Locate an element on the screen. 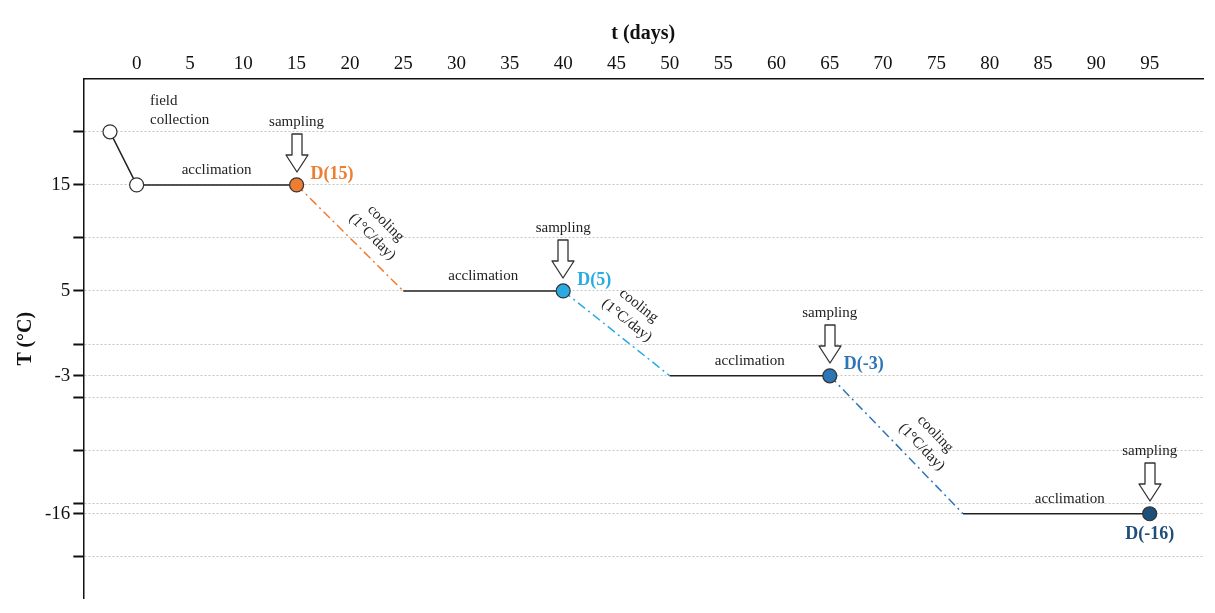  x-tick-label: 85 is located at coordinates (1043, 63).